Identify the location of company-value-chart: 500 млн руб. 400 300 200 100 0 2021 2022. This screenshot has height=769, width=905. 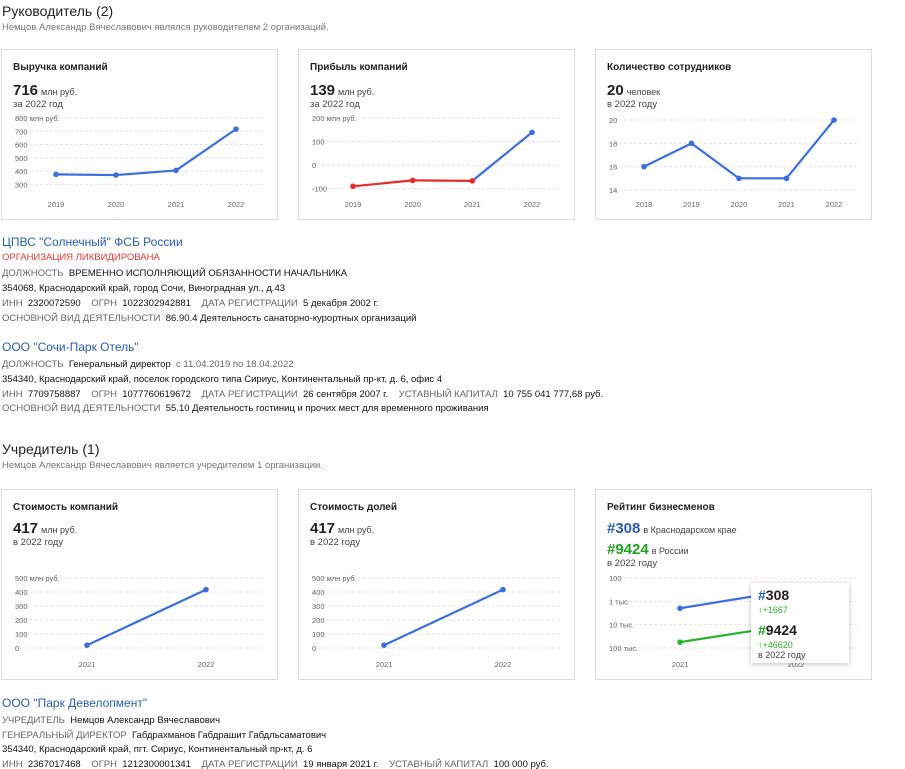
(139, 621).